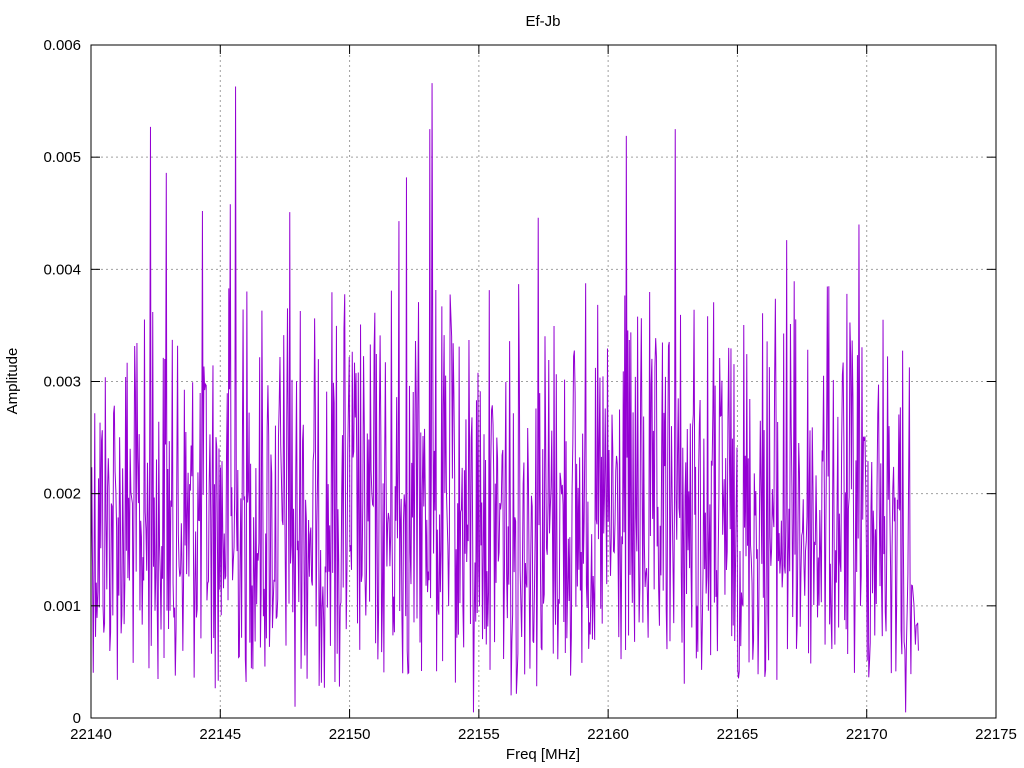 This screenshot has height=768, width=1024. Describe the element at coordinates (867, 734) in the screenshot. I see `x-tick-label: 22170` at that location.